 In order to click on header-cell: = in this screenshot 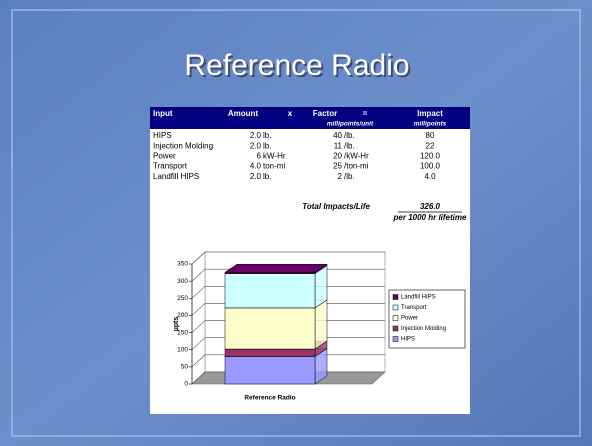, I will do `click(365, 113)`.